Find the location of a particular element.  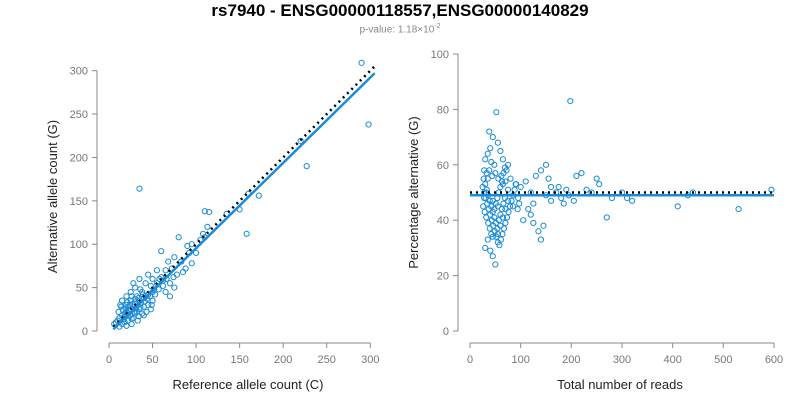

y-tick-label: 60 is located at coordinates (443, 166).